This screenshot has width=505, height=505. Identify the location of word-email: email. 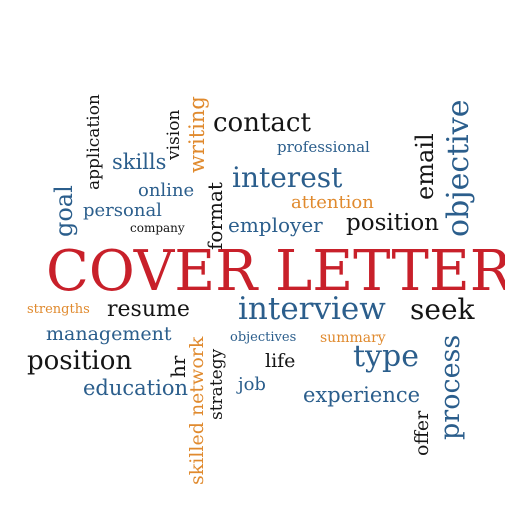
(425, 166).